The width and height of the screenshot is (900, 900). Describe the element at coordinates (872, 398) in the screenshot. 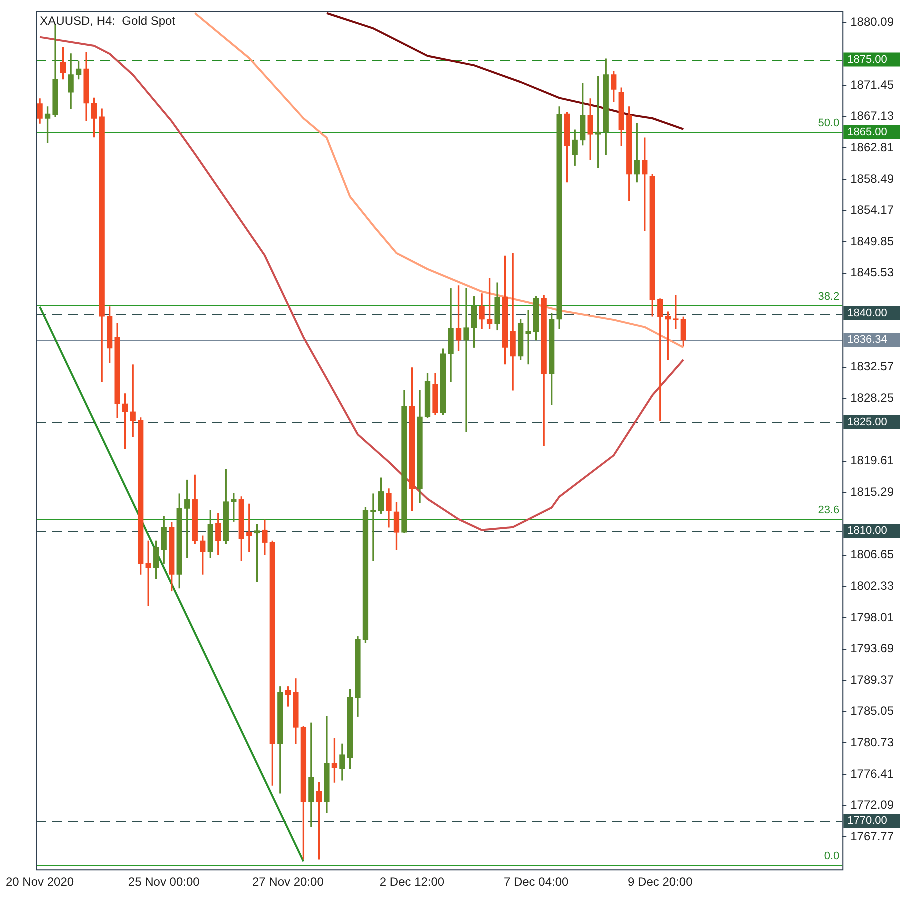

I see `y-tick-label: 1828.25` at that location.